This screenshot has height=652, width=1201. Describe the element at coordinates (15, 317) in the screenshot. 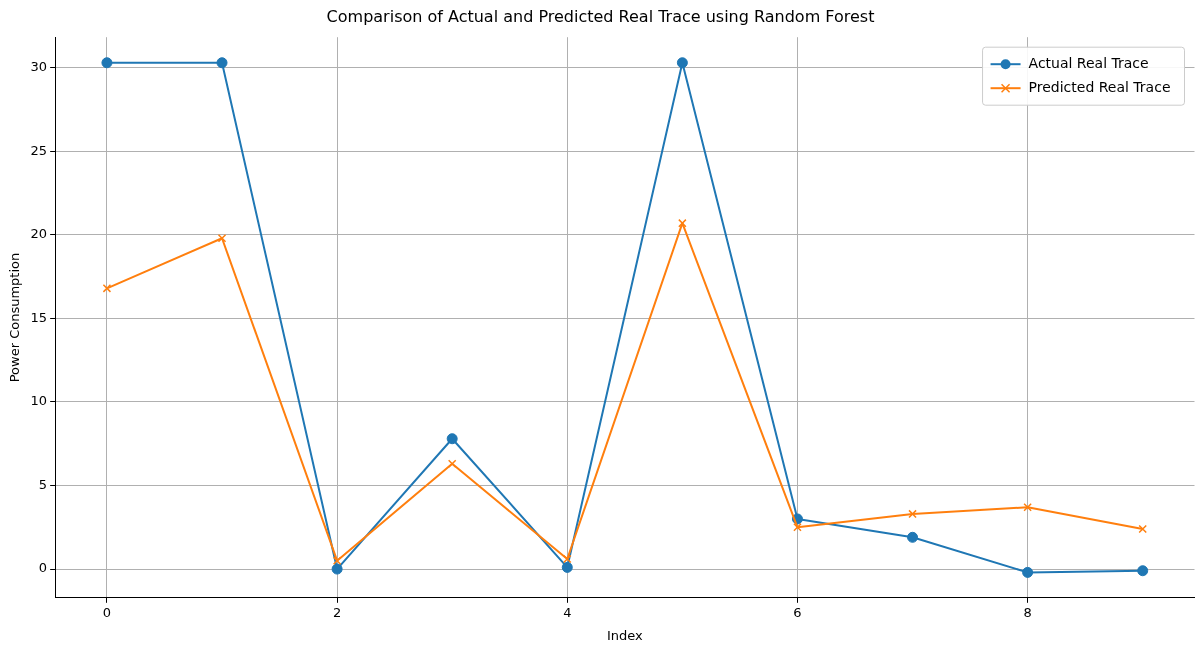

I see `y-axis-title: Power Consumption` at that location.